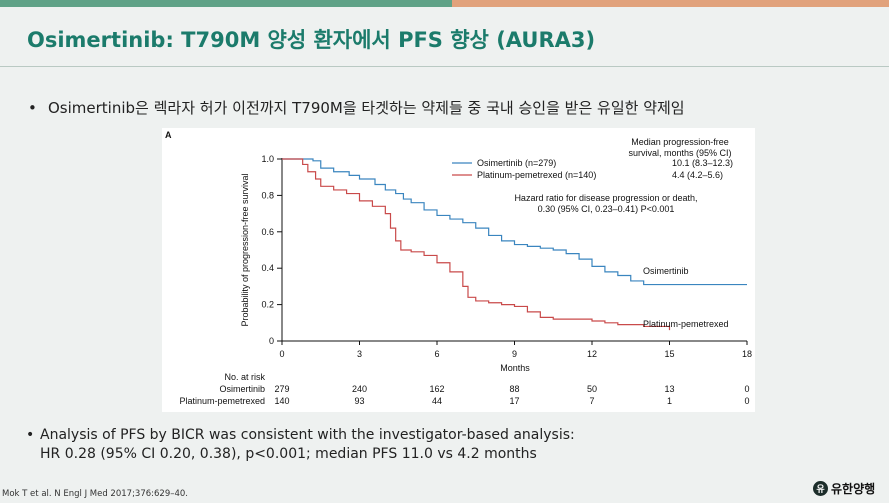  Describe the element at coordinates (244, 377) in the screenshot. I see `at-risk-header: No. at risk` at that location.